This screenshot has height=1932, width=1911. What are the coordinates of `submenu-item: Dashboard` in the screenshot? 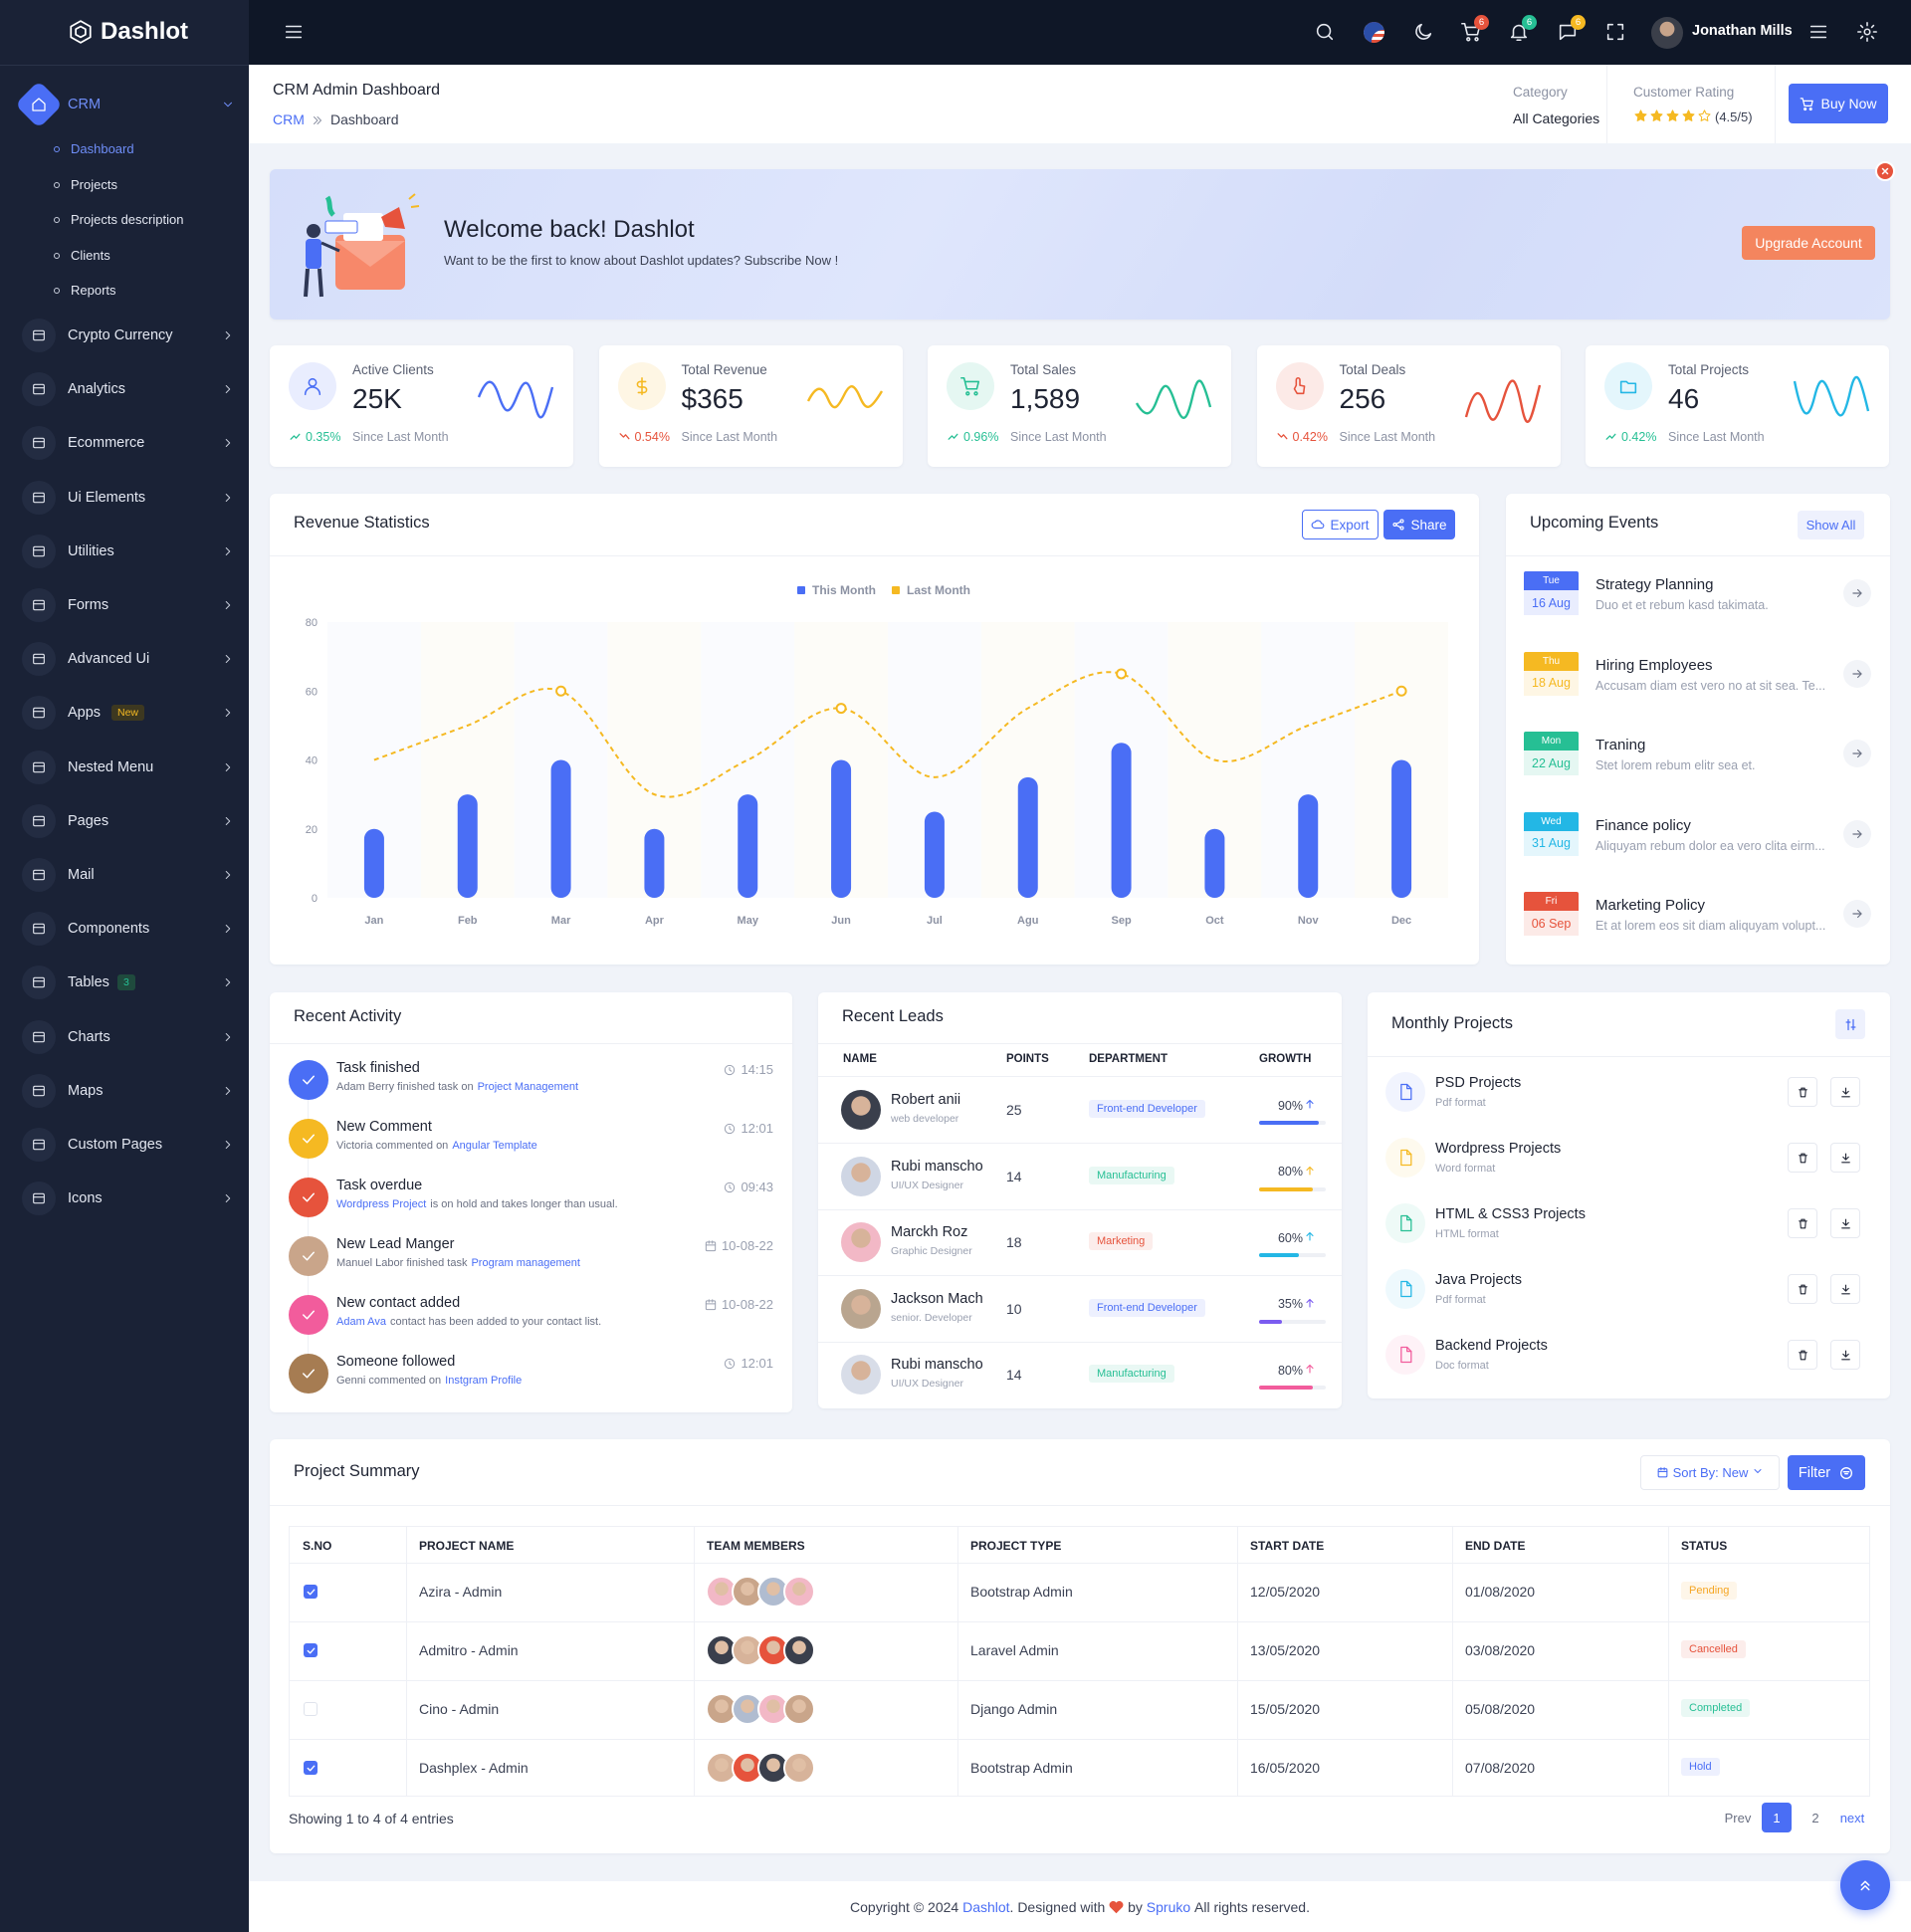 It's located at (124, 149).